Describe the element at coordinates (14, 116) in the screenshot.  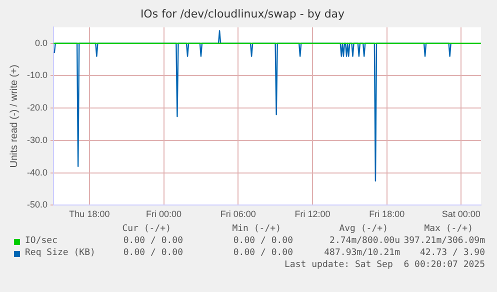
I see `y-axis-title: Units read (-) / write (+)` at that location.